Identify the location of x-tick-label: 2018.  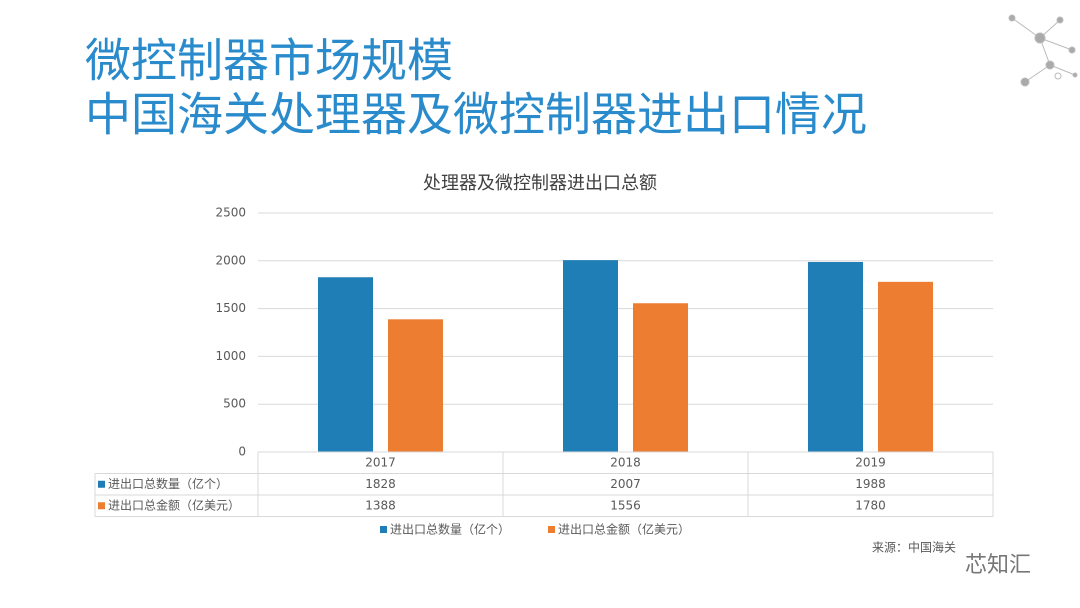
(625, 462).